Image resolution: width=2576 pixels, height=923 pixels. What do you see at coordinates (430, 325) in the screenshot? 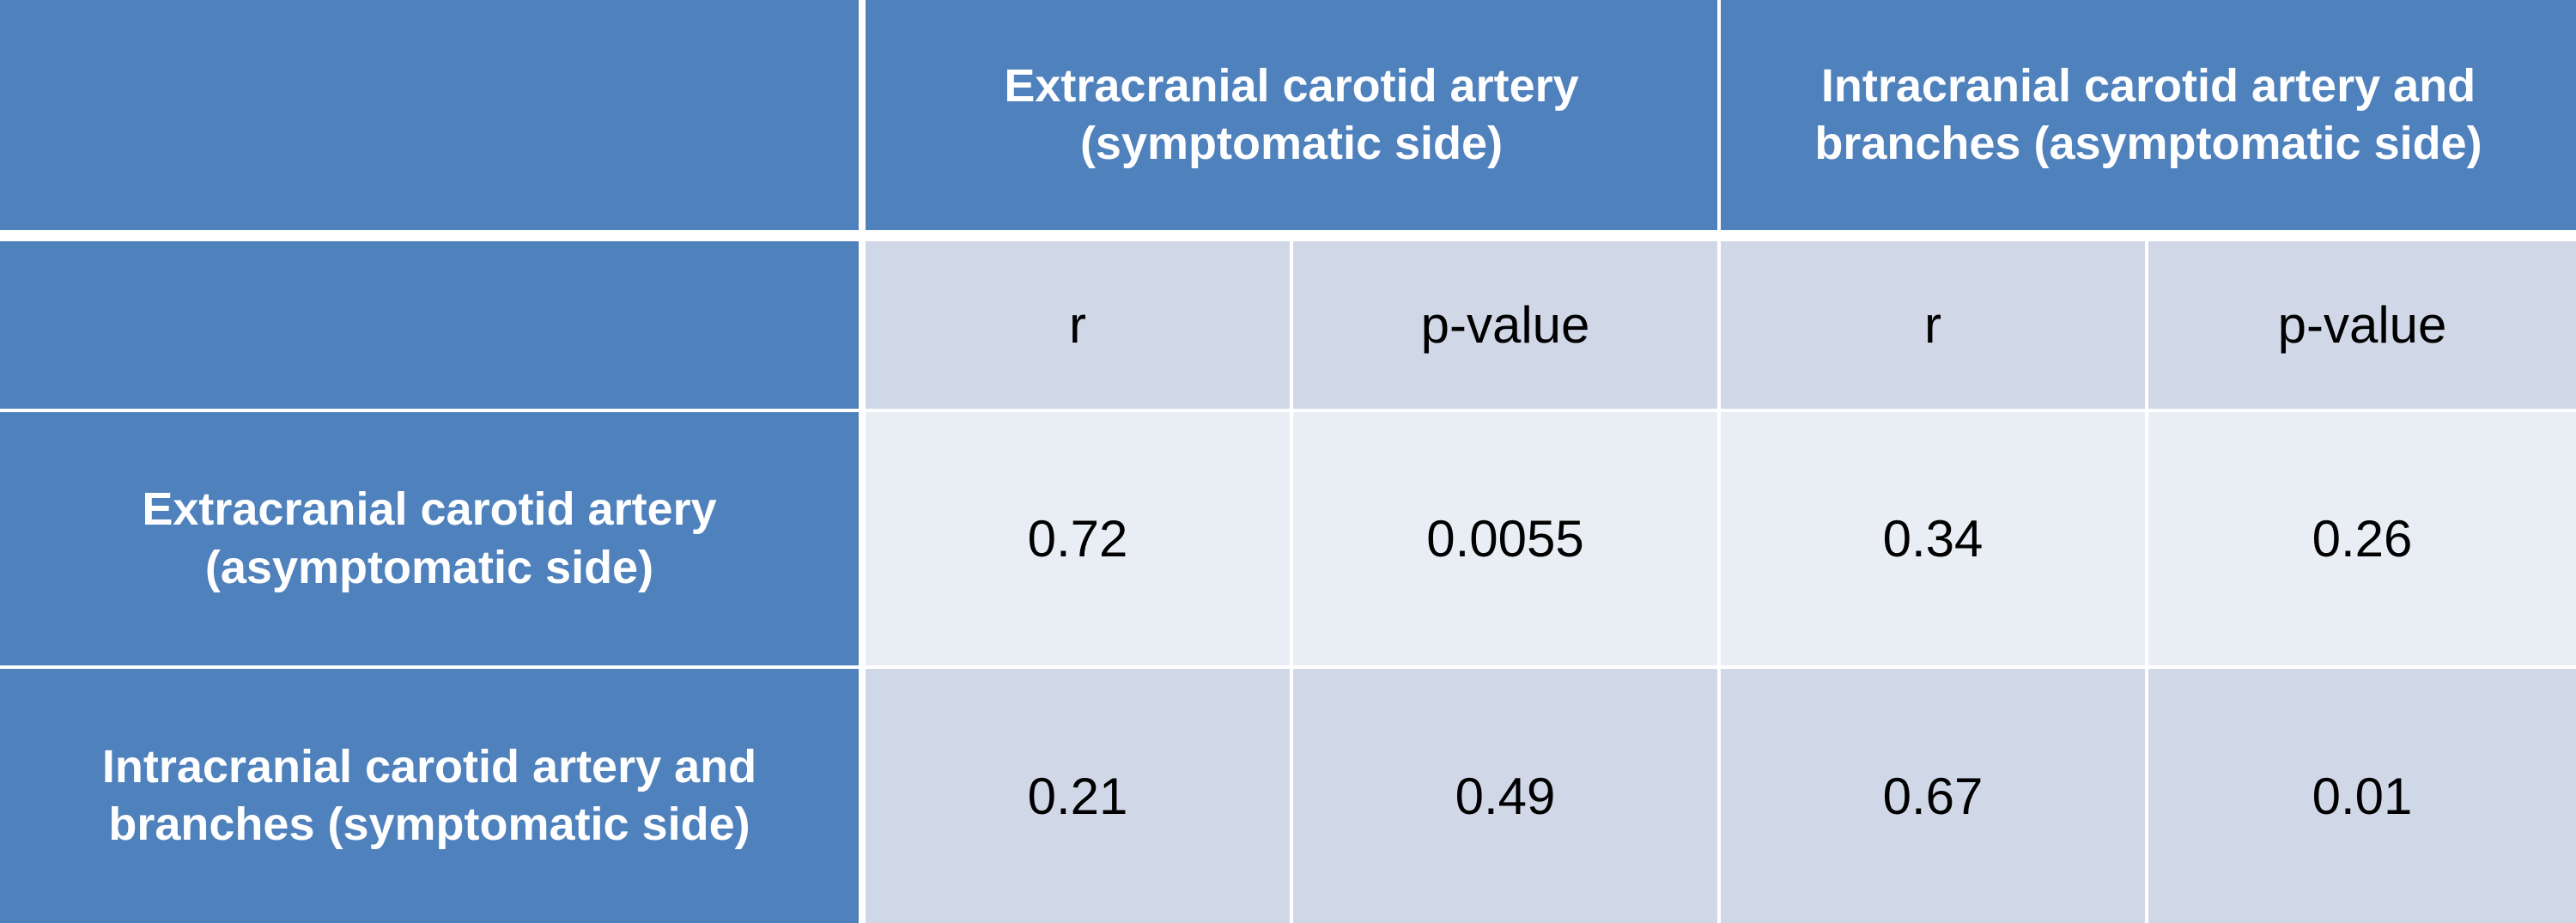
I see `row-header-blank` at bounding box center [430, 325].